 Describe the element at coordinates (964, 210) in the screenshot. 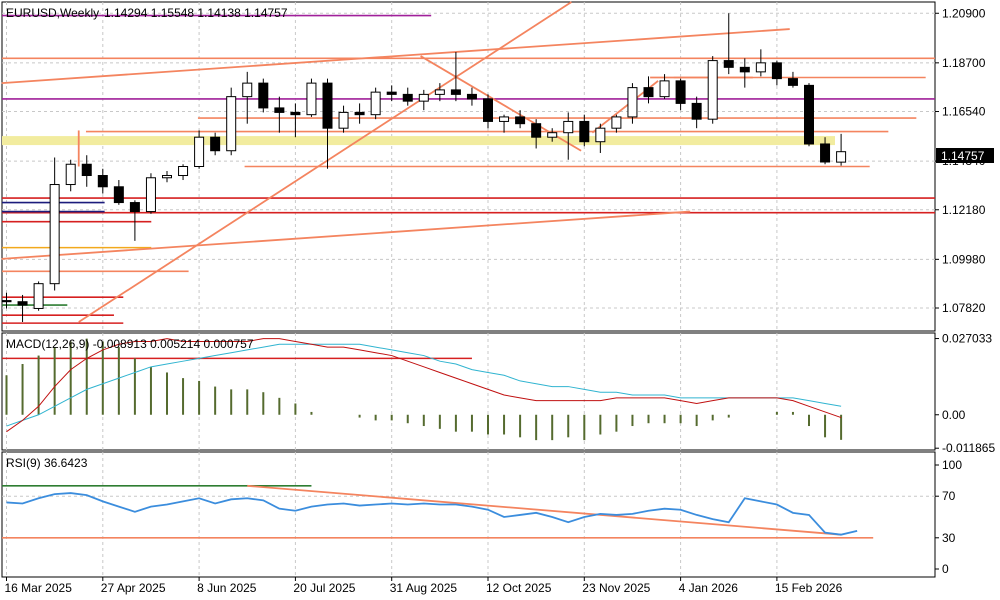

I see `price-tick-label: 1.12180` at that location.